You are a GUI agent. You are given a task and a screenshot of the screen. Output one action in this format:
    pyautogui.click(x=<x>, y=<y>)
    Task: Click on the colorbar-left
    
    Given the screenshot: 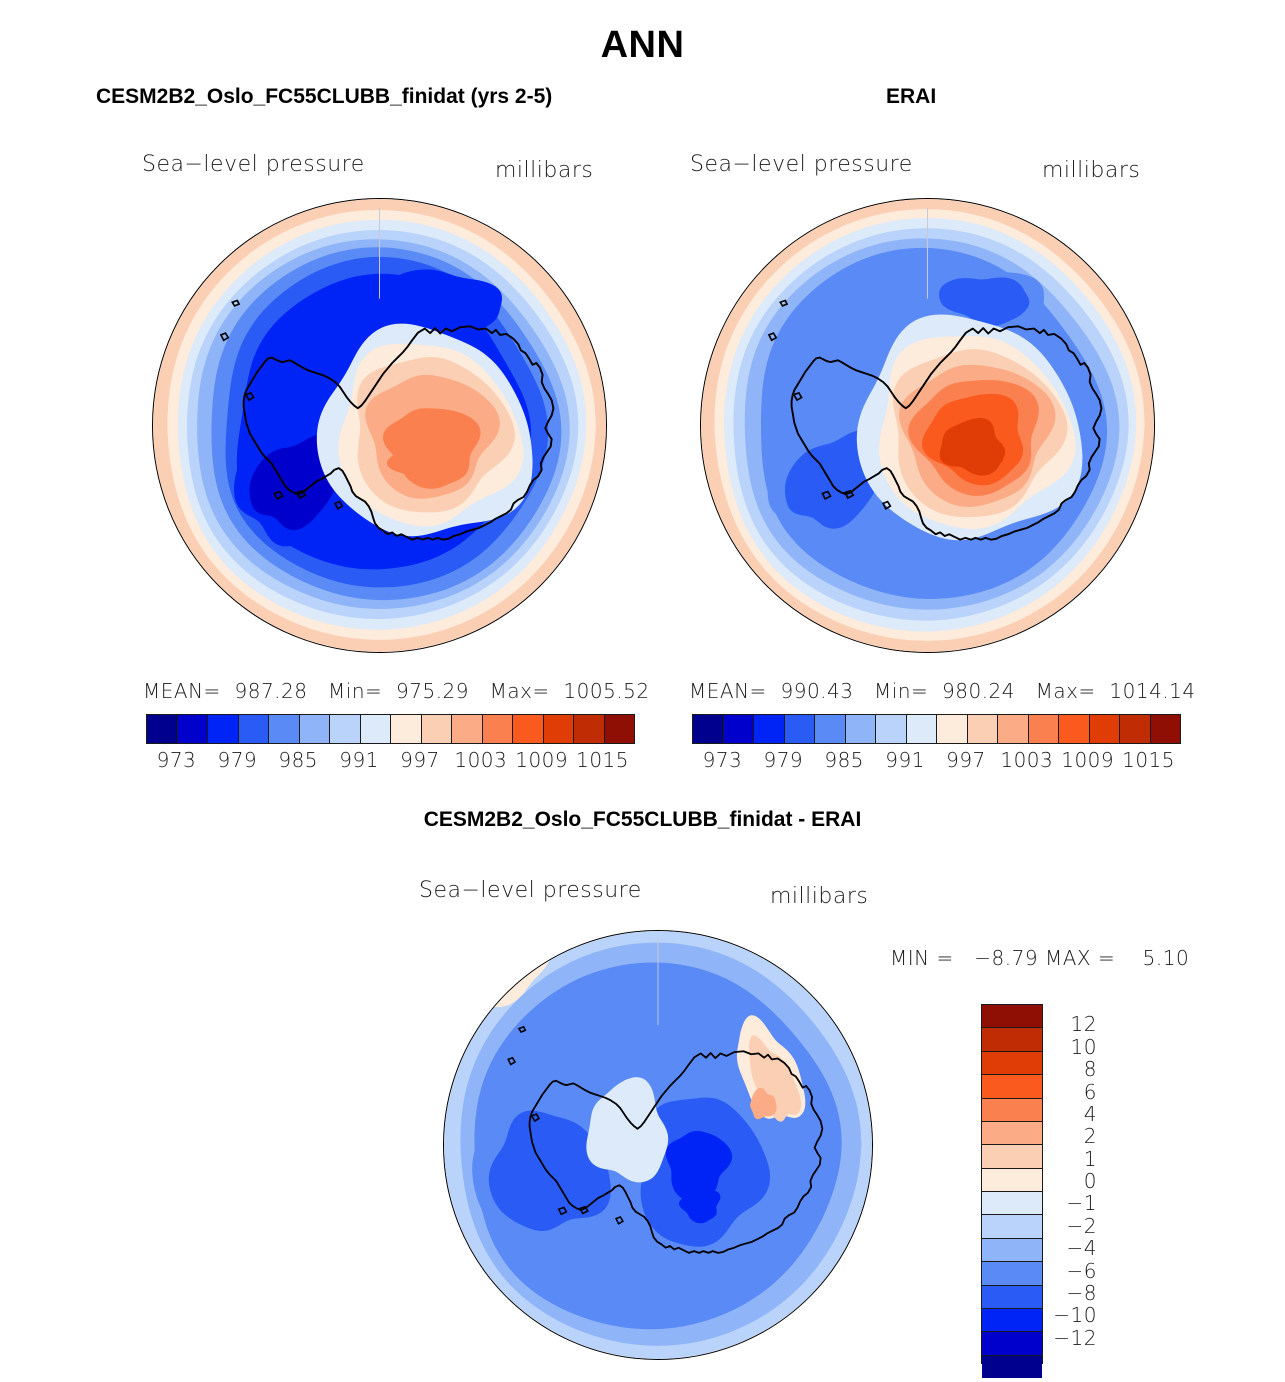 What is the action you would take?
    pyautogui.click(x=390, y=729)
    